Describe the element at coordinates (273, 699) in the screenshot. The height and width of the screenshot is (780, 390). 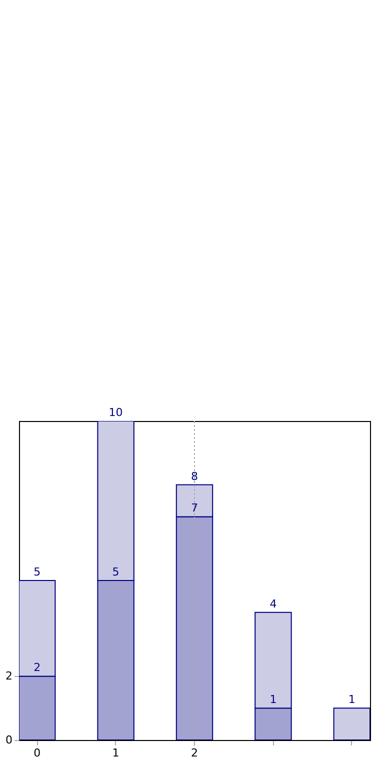
I see `data-label: 1` at that location.